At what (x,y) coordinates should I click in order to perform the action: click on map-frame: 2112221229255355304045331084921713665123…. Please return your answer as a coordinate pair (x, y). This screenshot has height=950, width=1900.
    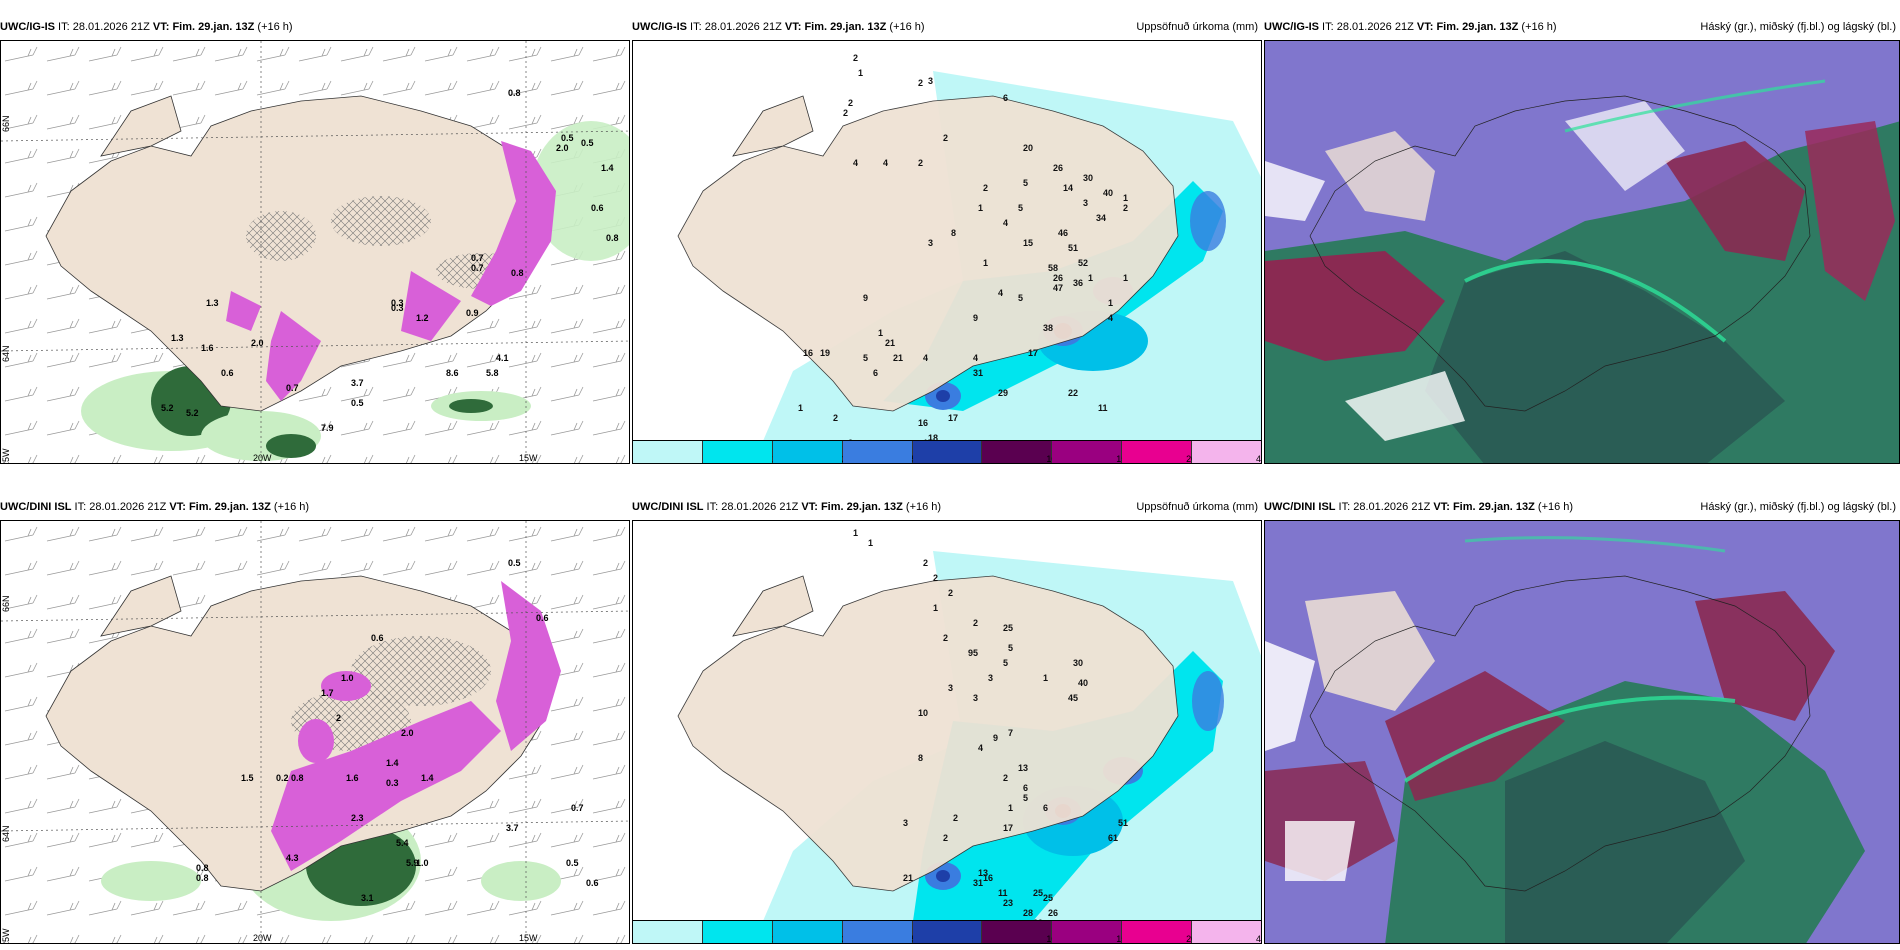
    Looking at the image, I should click on (947, 732).